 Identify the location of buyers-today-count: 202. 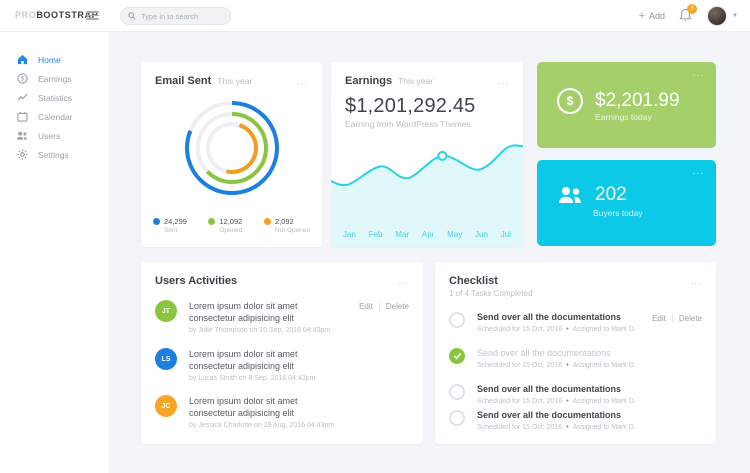
(611, 194).